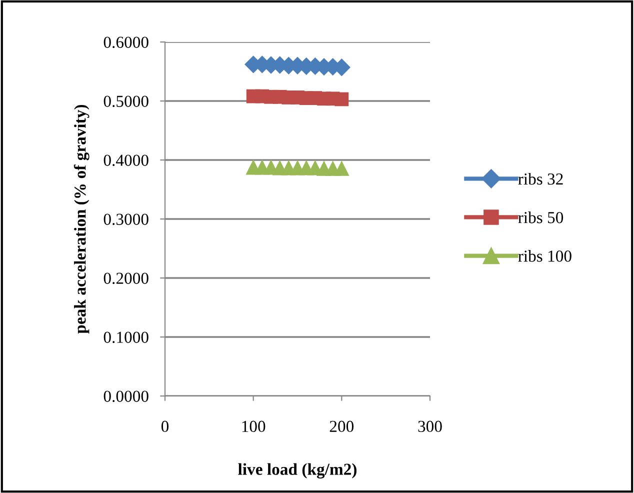 Image resolution: width=634 pixels, height=493 pixels. I want to click on y-tick-label: 0.4000, so click(126, 160).